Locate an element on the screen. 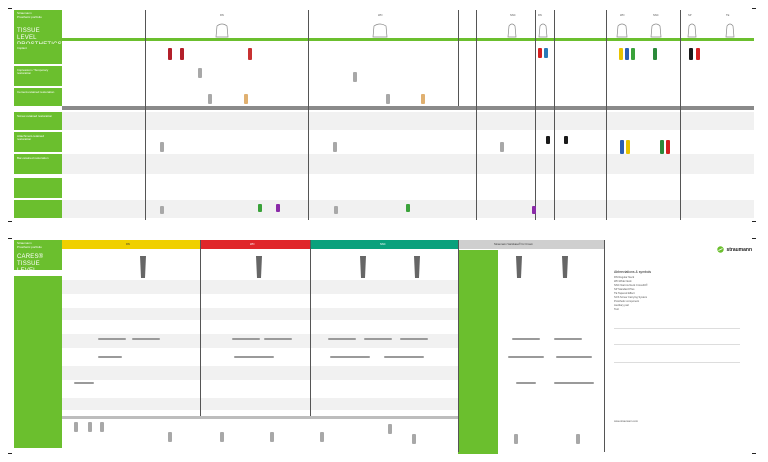 The height and width of the screenshot is (462, 768). column-header: NNC is located at coordinates (656, 15).